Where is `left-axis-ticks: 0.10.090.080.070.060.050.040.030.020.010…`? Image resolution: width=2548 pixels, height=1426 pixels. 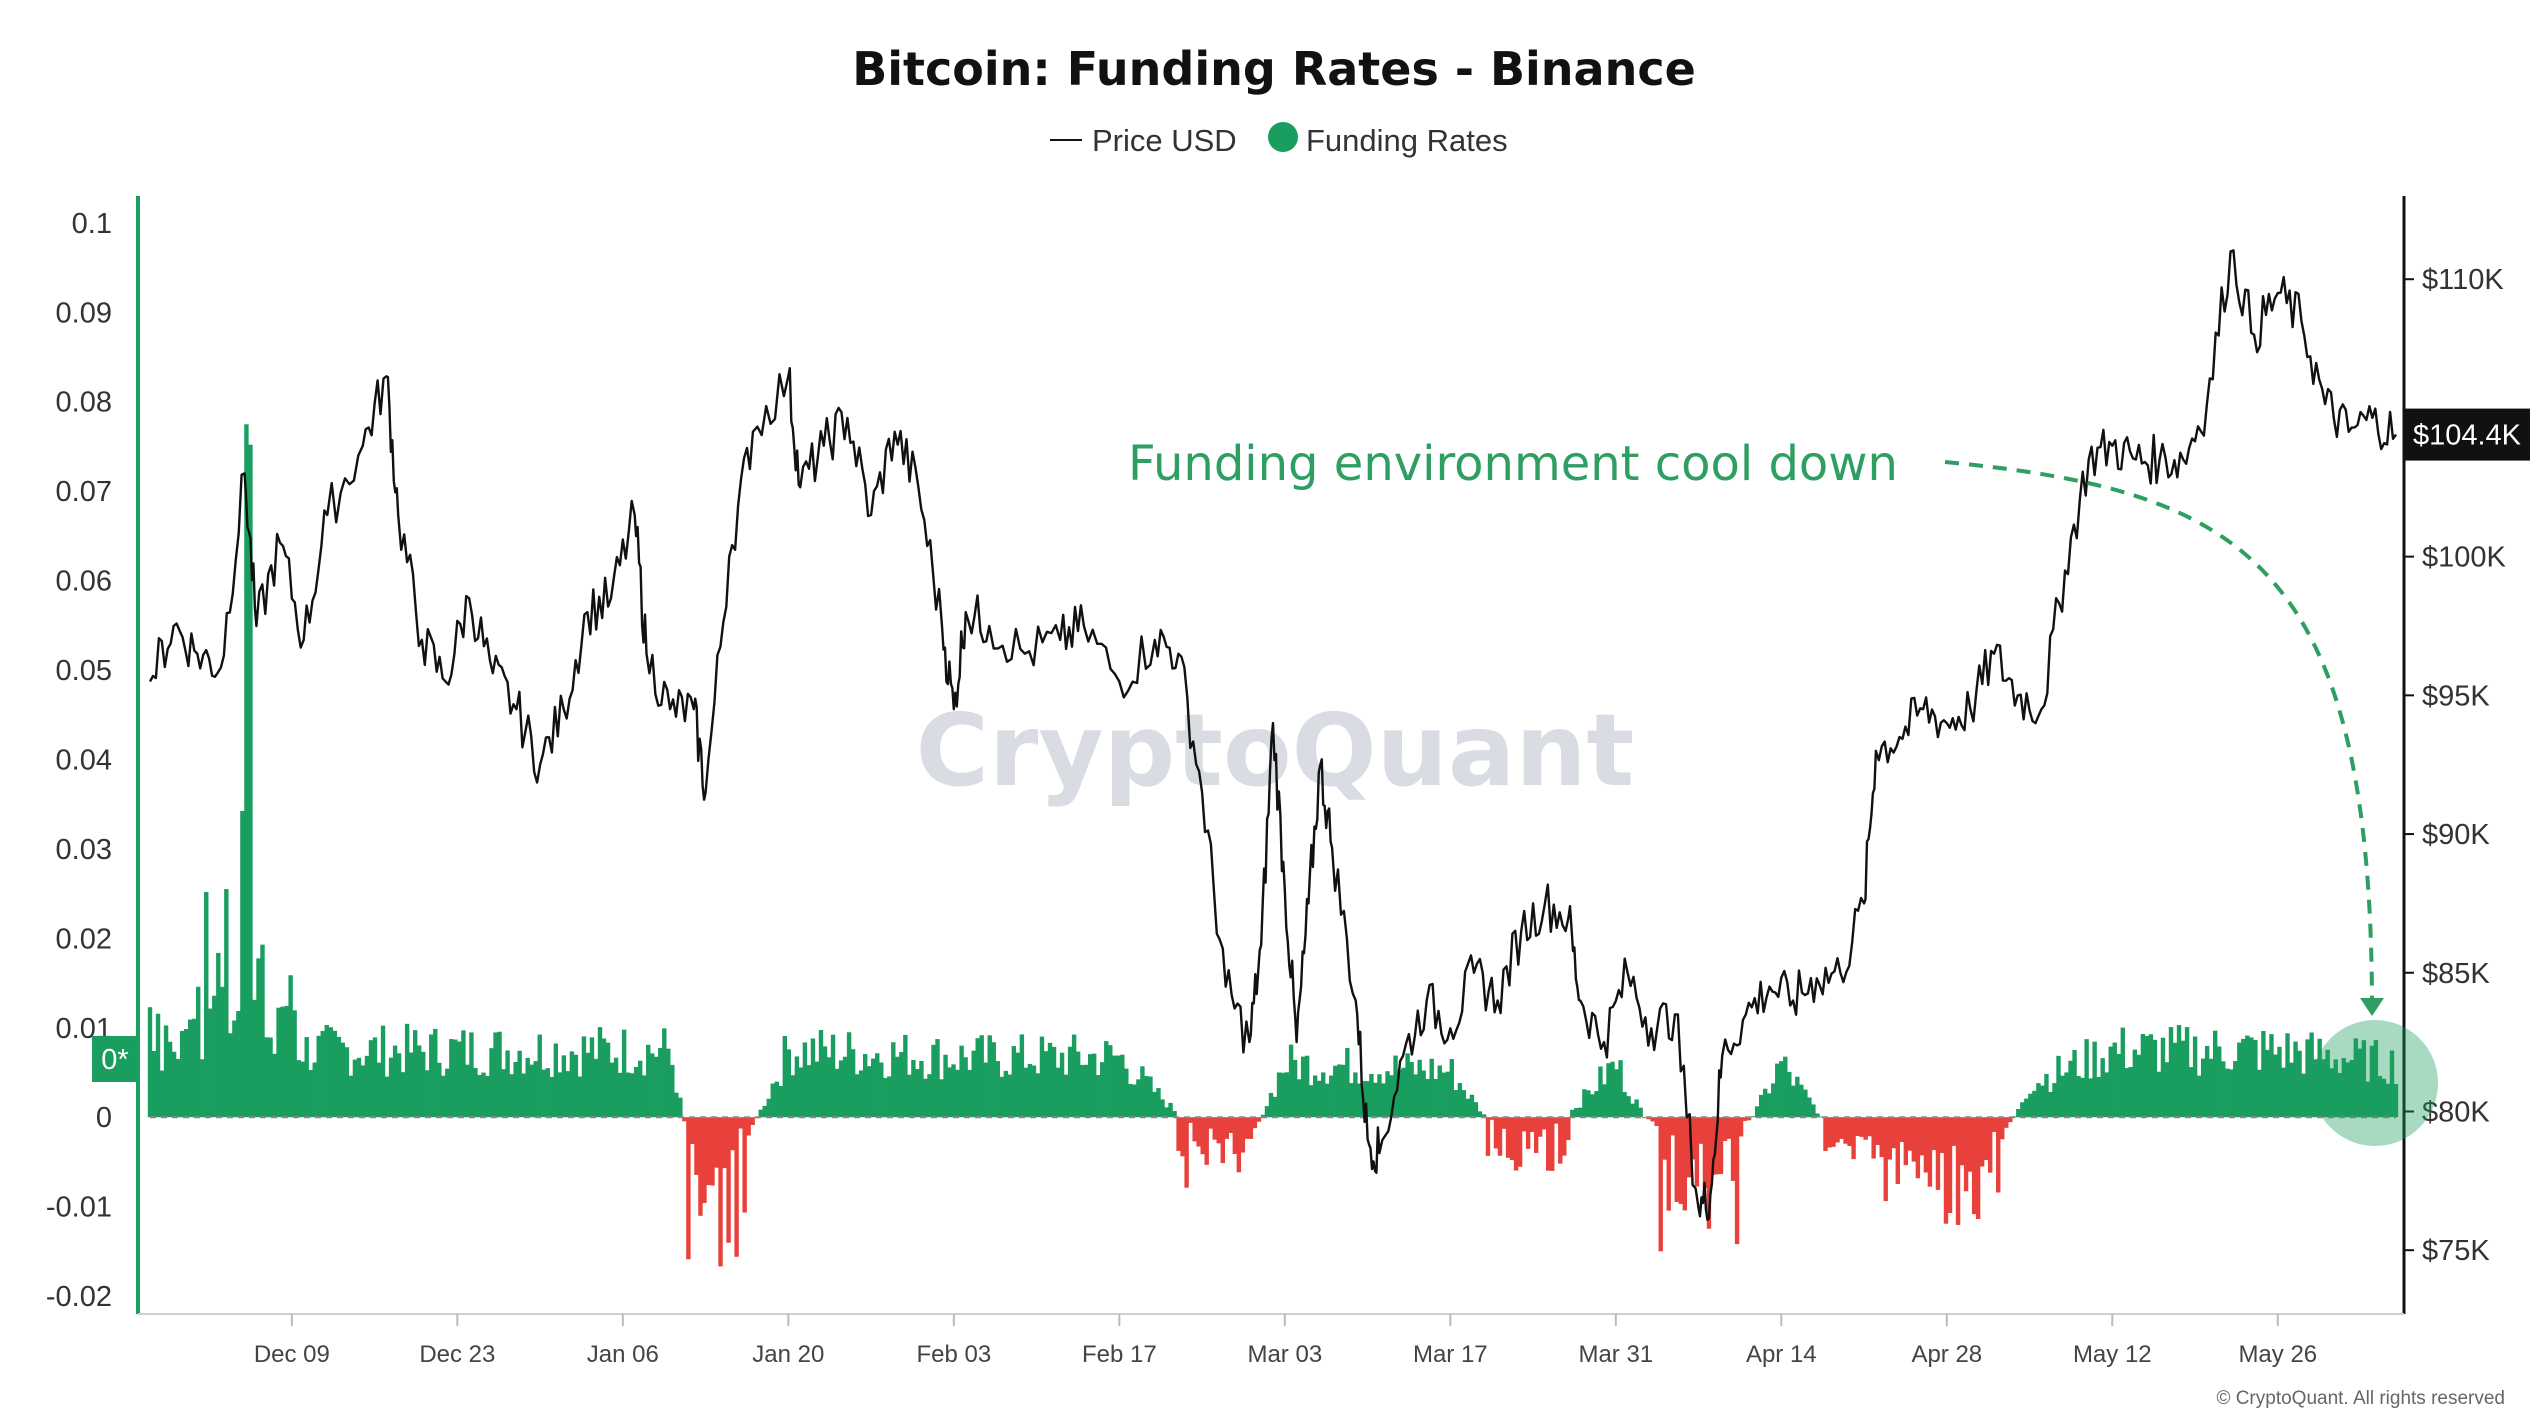
left-axis-ticks: 0.10.090.080.070.060.050.040.030.020.010… is located at coordinates (79, 760).